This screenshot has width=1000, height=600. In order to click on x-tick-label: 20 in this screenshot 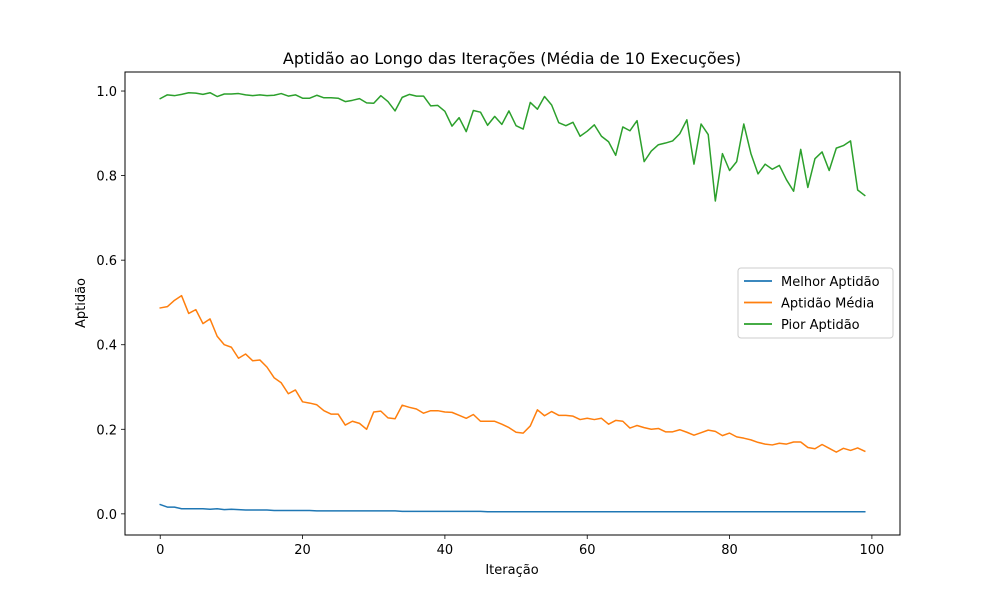, I will do `click(302, 550)`.